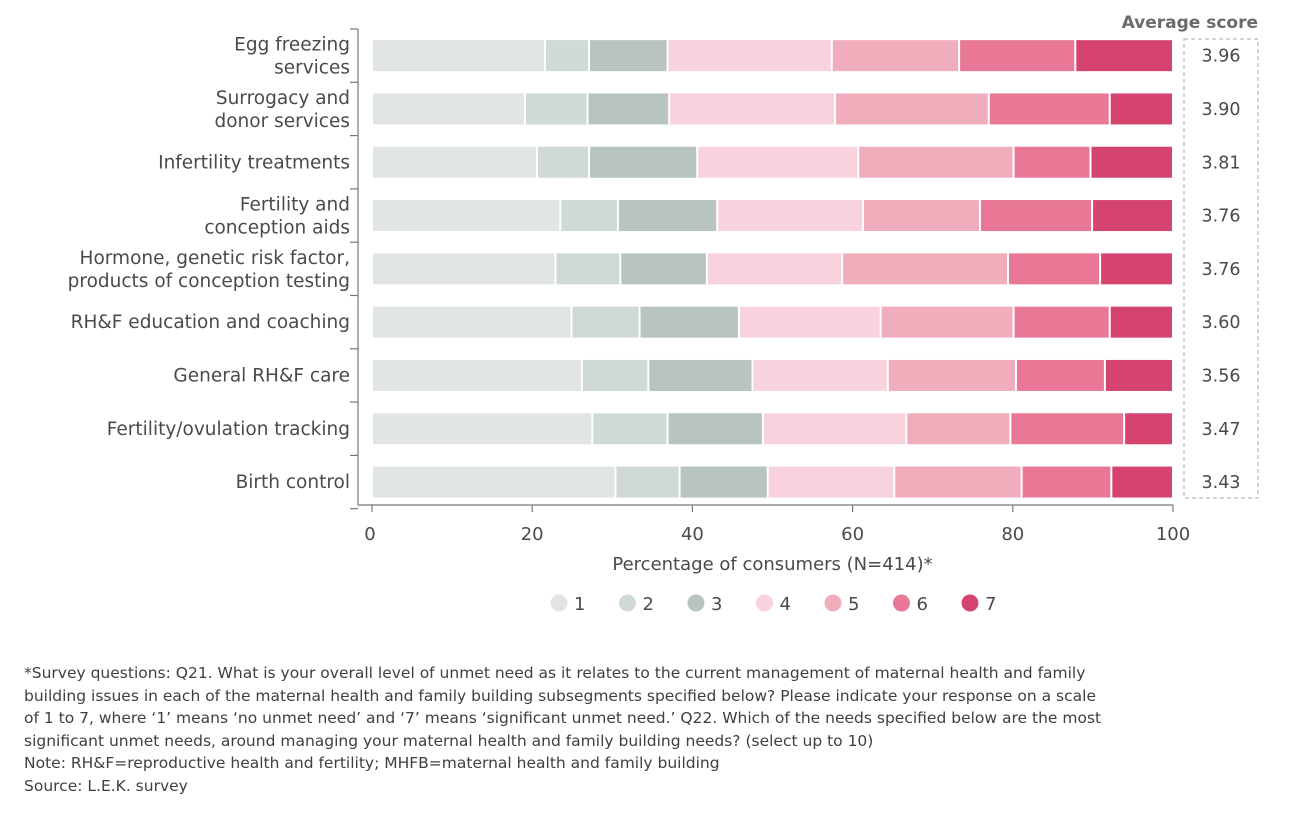 Image resolution: width=1300 pixels, height=820 pixels. Describe the element at coordinates (532, 534) in the screenshot. I see `x-tick-label: 20` at that location.